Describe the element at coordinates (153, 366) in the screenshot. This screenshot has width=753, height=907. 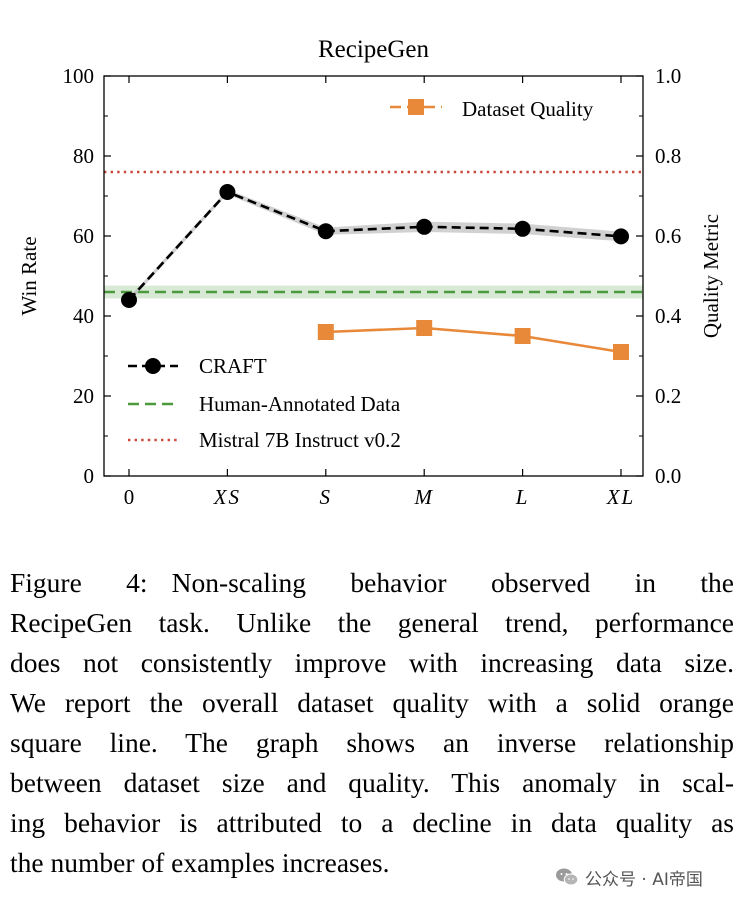
I see `legend-craft-marker` at that location.